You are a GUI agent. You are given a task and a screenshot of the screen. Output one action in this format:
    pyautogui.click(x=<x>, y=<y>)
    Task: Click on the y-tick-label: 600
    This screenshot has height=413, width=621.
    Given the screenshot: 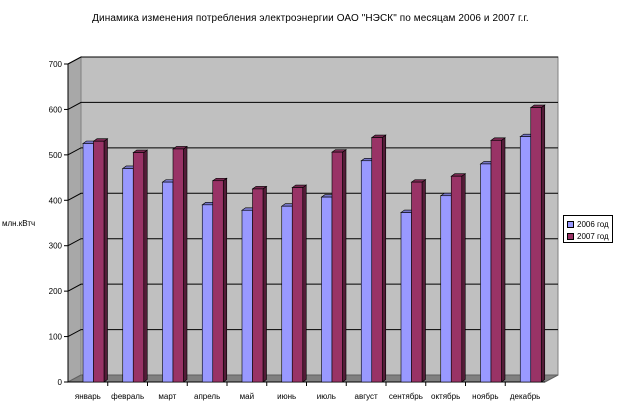 What is the action you would take?
    pyautogui.click(x=56, y=109)
    